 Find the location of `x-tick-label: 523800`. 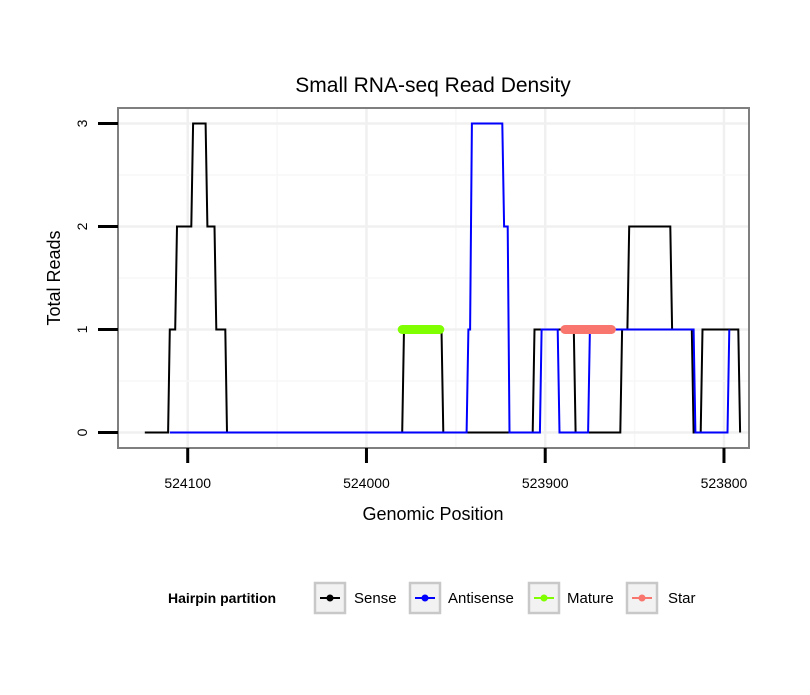

x-tick-label: 523800 is located at coordinates (724, 483).